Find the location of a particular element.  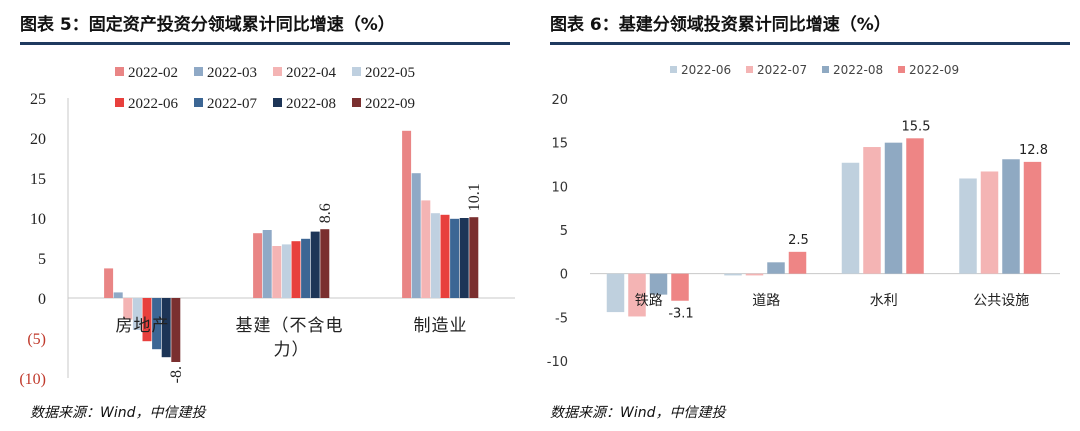

y-tick-label: (5) is located at coordinates (36, 339).